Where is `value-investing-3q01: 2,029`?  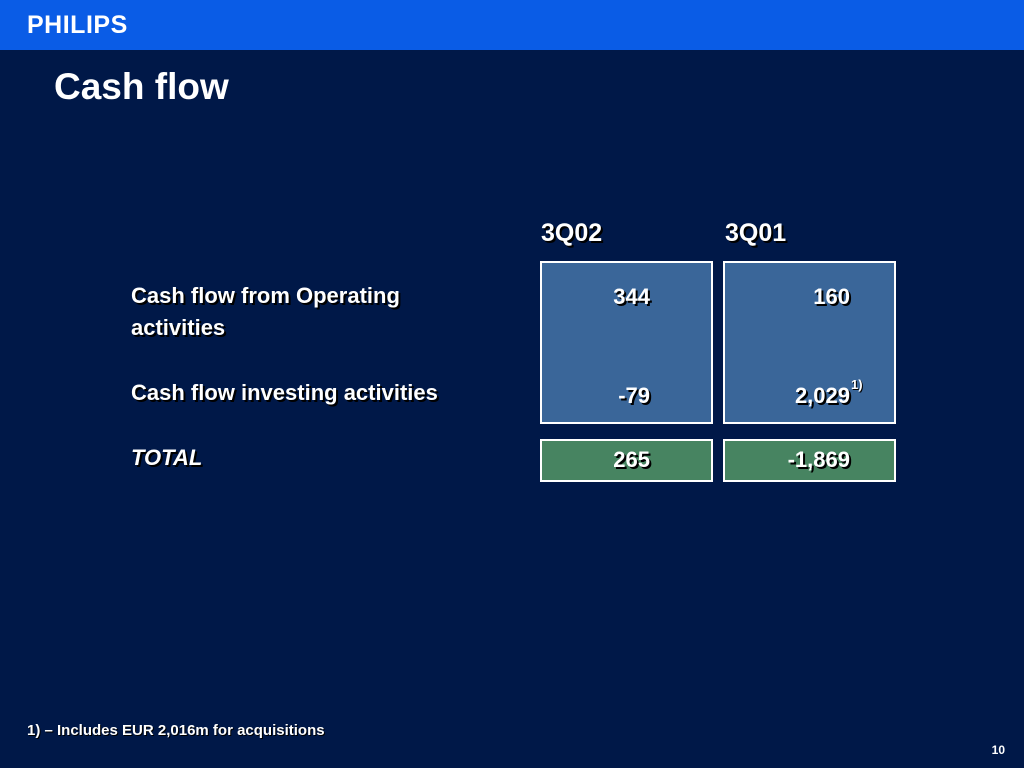 value-investing-3q01: 2,029 is located at coordinates (822, 395).